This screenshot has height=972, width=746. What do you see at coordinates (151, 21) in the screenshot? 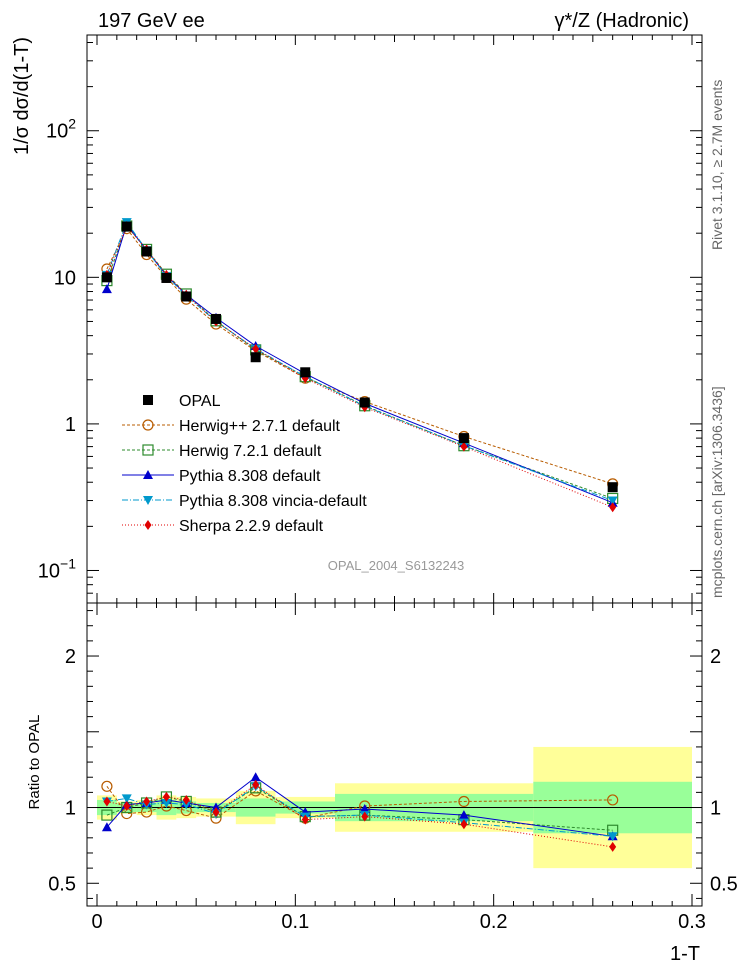
I see `header-left: 197 GeV ee` at bounding box center [151, 21].